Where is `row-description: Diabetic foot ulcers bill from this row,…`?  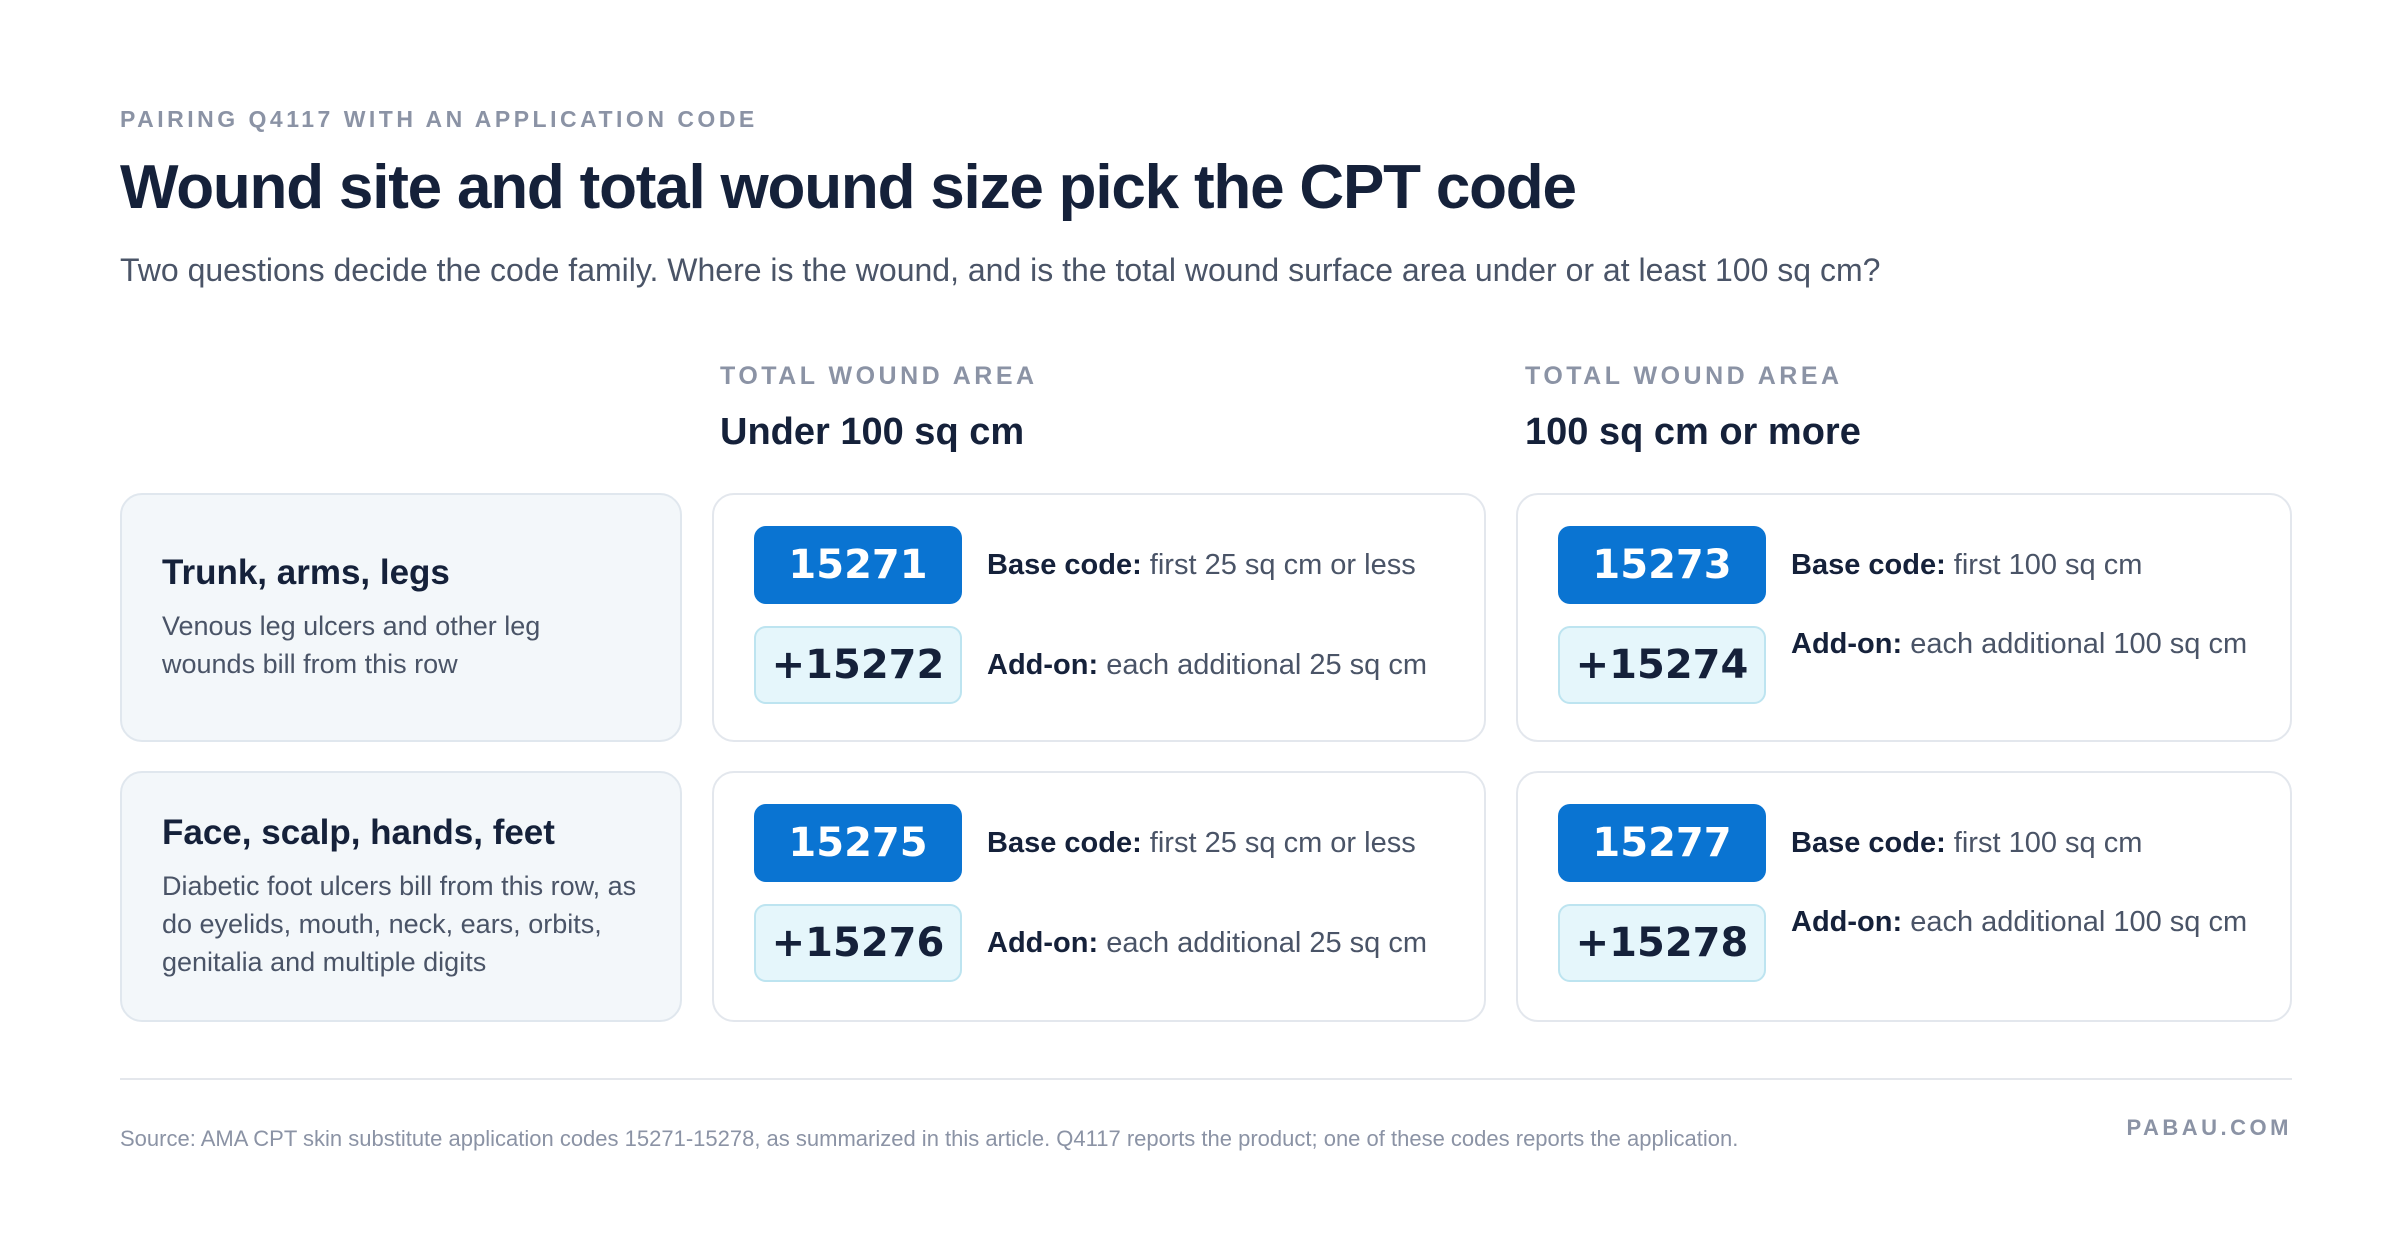 row-description: Diabetic foot ulcers bill from this row,… is located at coordinates (399, 923).